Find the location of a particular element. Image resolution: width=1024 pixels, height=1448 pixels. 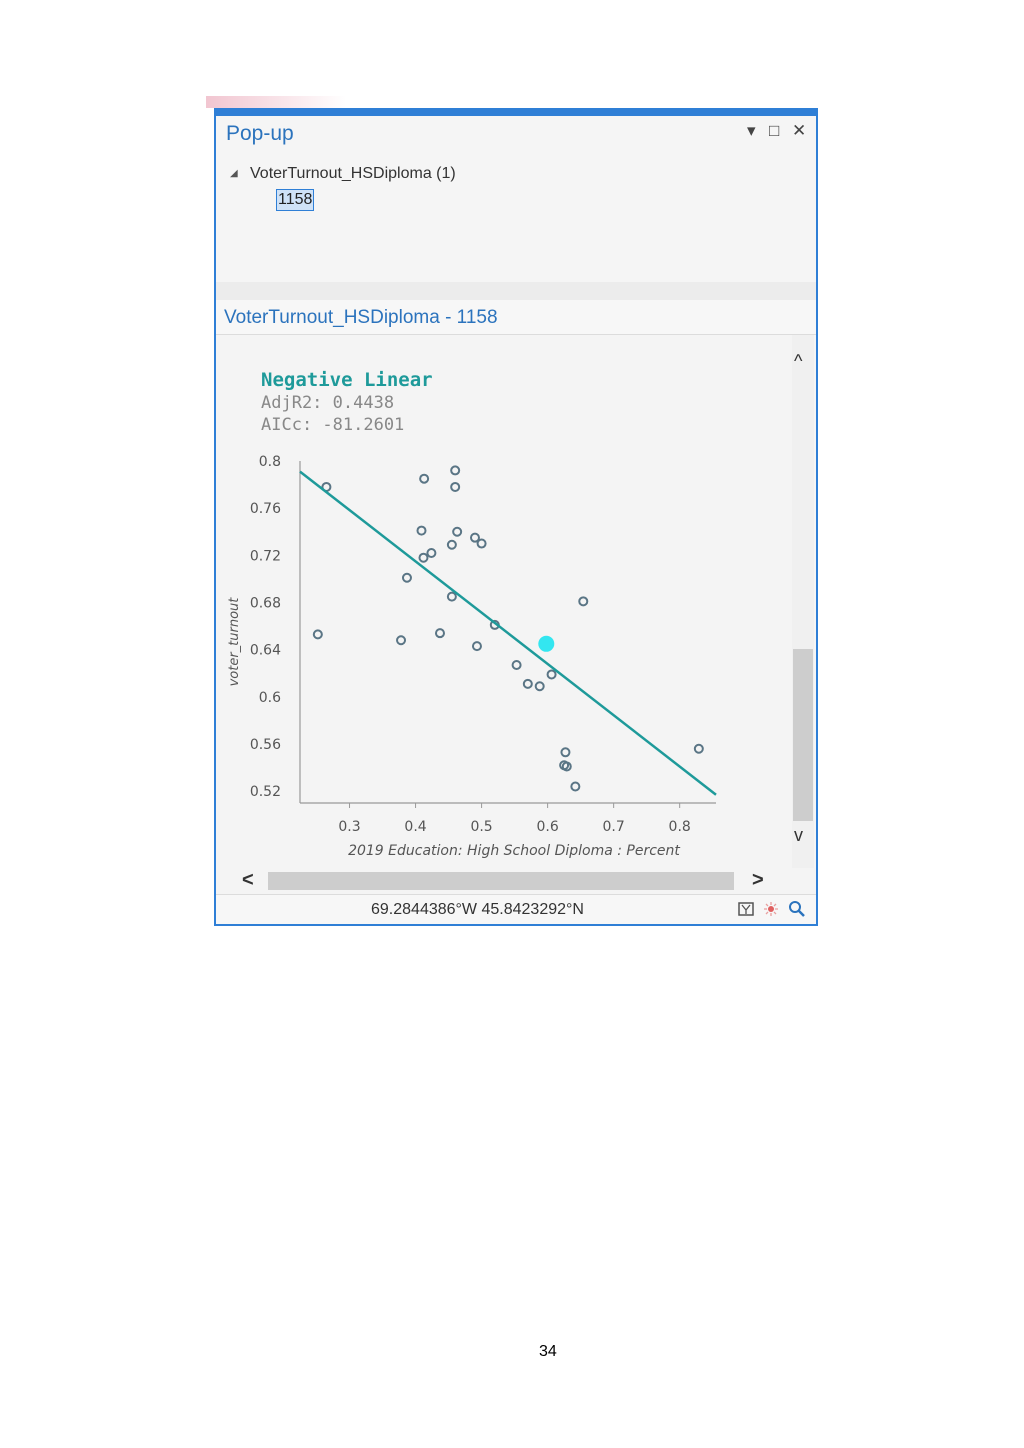

scroll-left-icon: < is located at coordinates (248, 880).